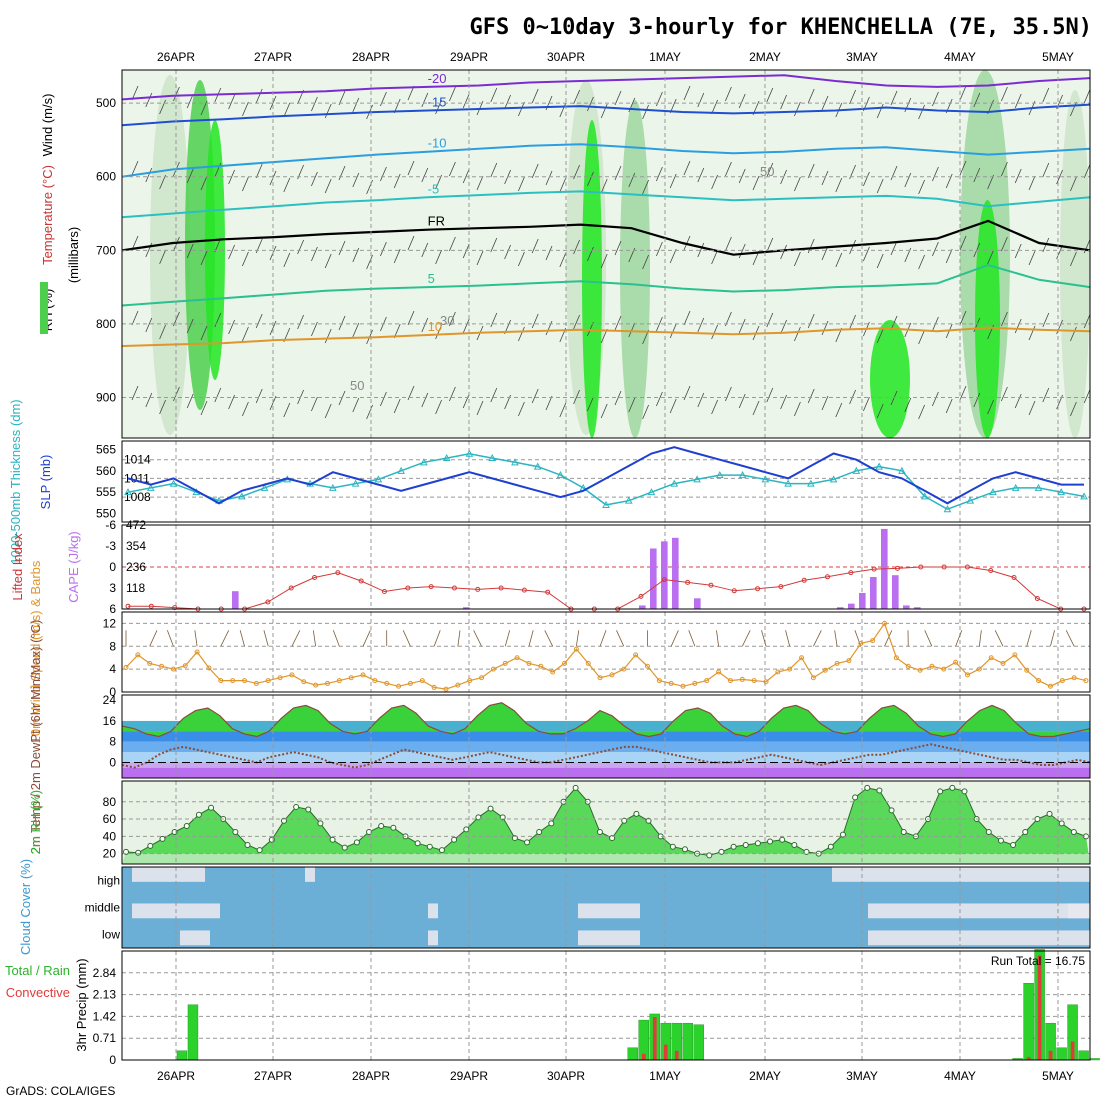 The height and width of the screenshot is (1100, 1100). What do you see at coordinates (112, 567) in the screenshot?
I see `y-tick-label: 0` at bounding box center [112, 567].